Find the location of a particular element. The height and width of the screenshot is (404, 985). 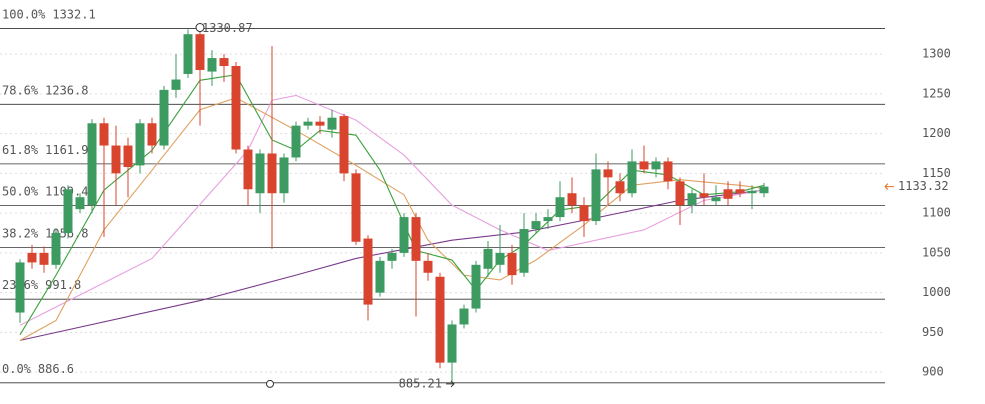

y-tick-label: 1200 is located at coordinates (936, 133).